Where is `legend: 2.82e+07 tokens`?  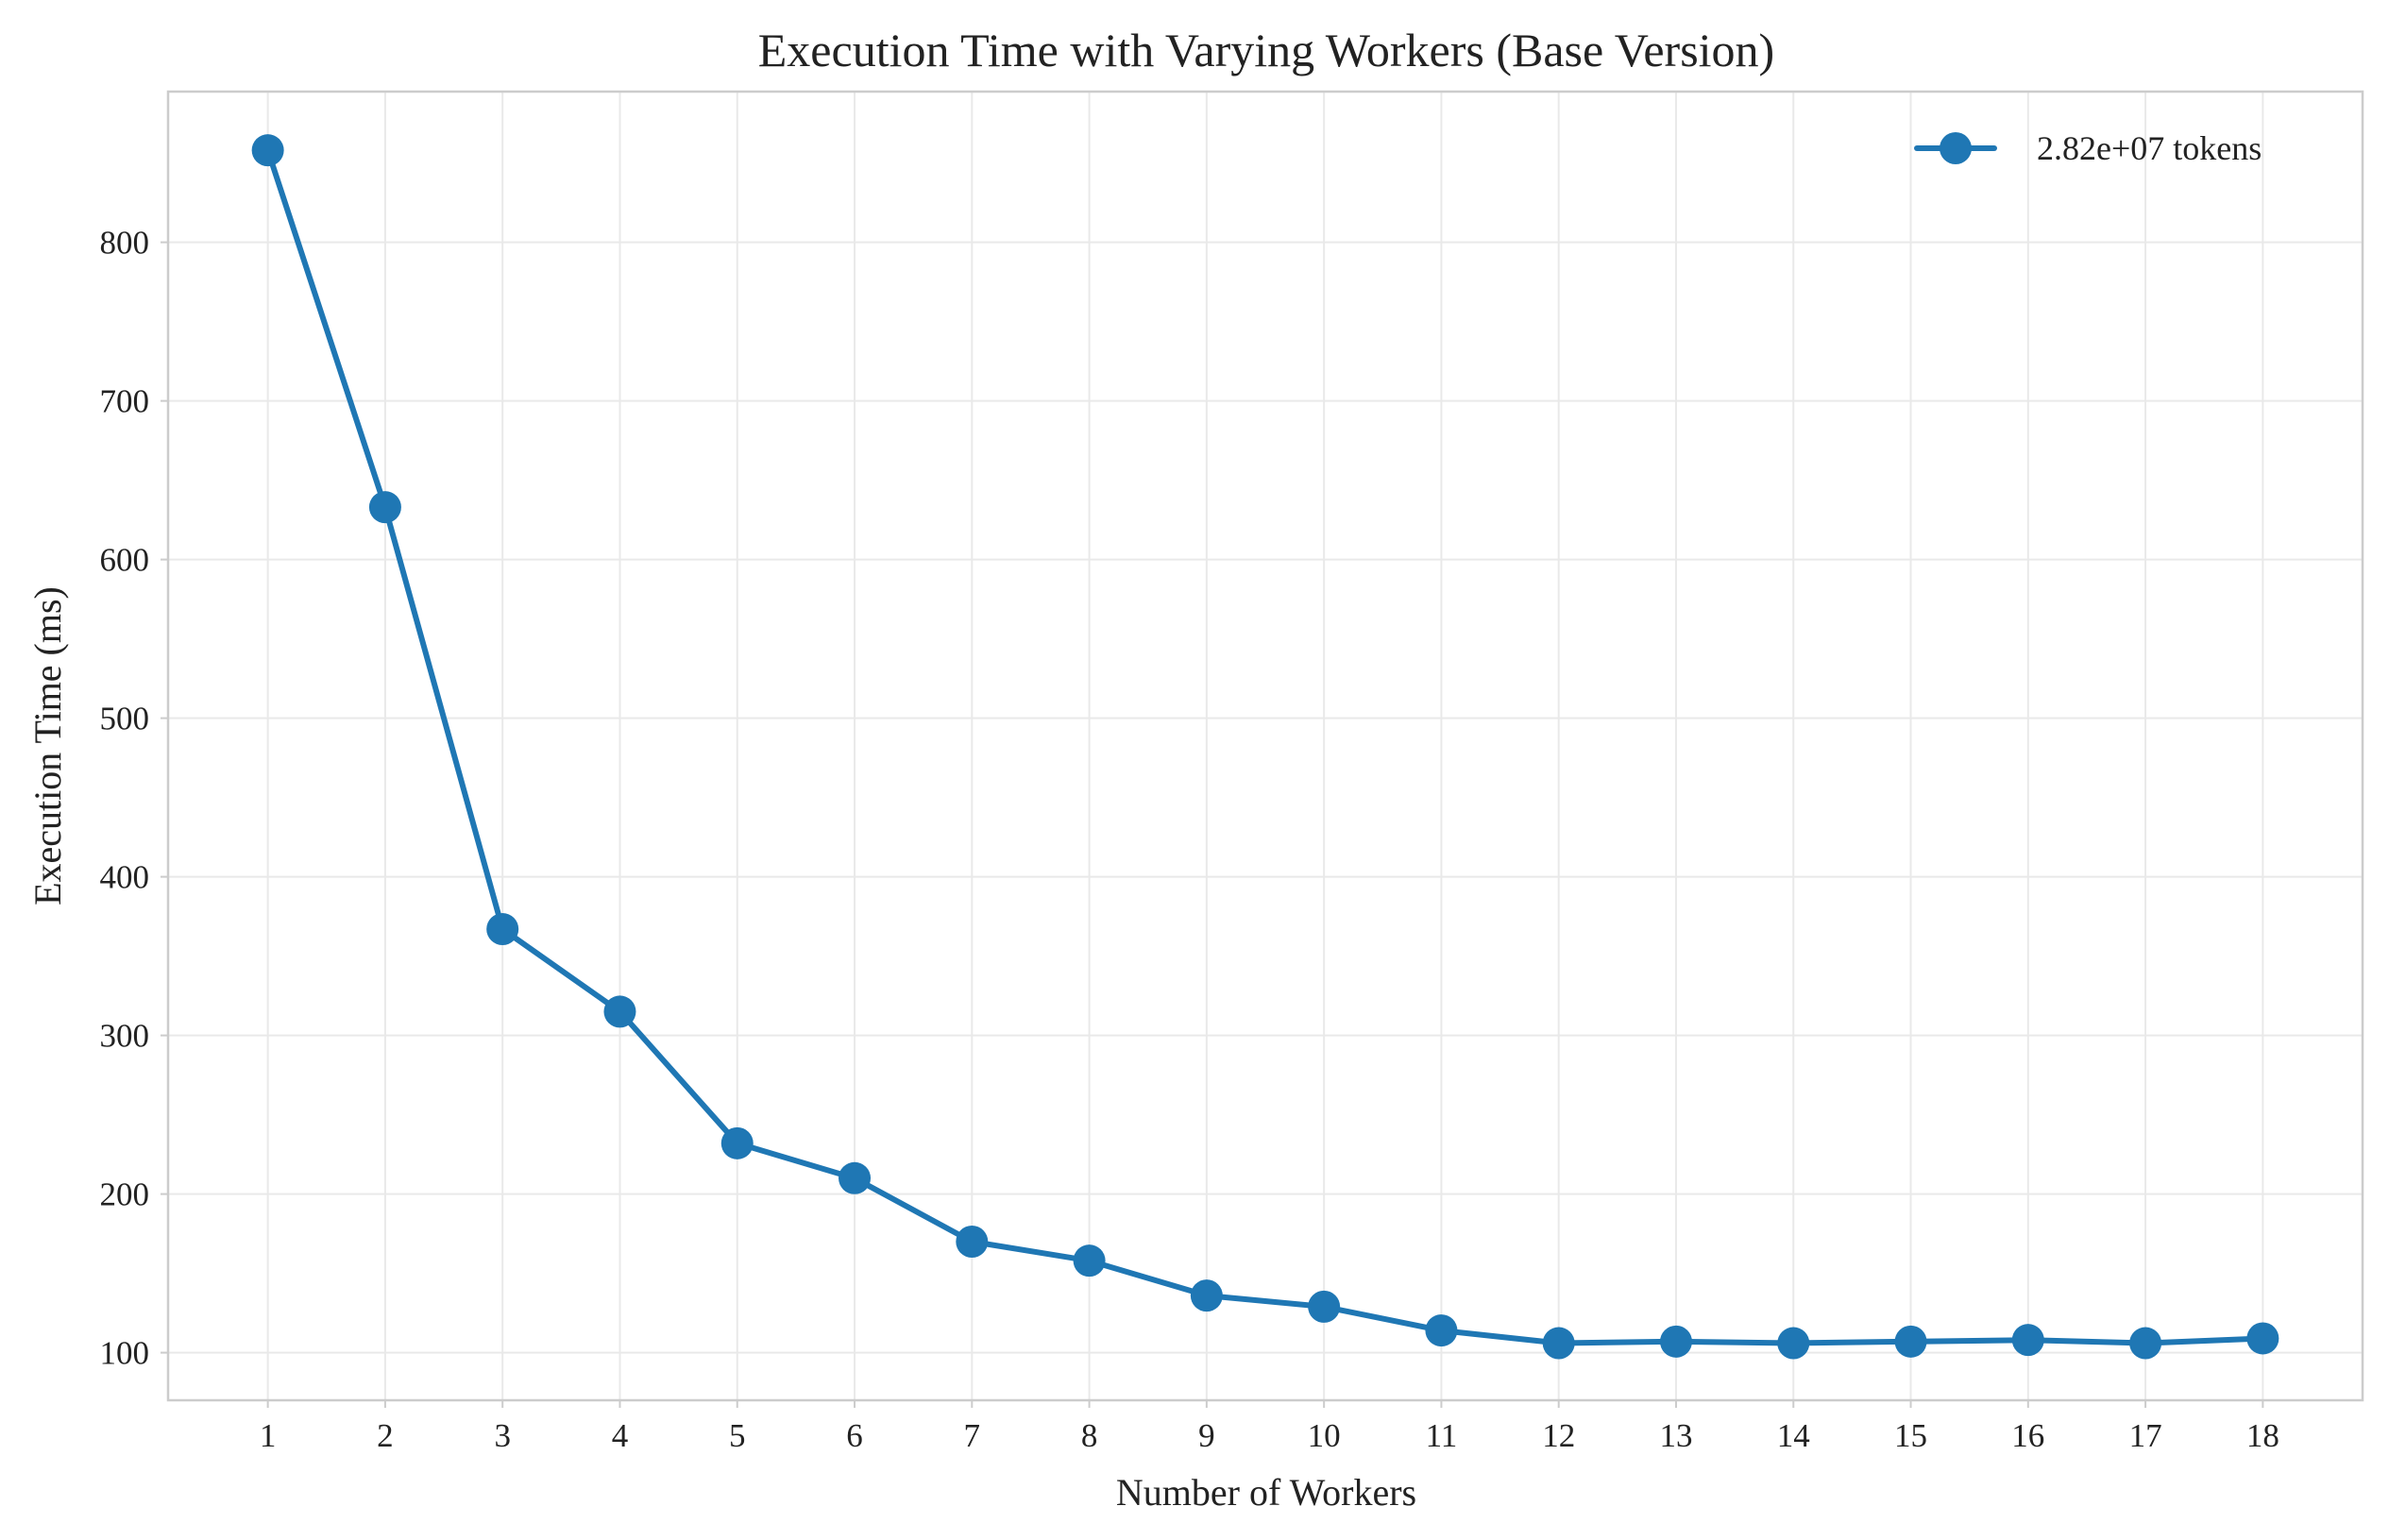 legend: 2.82e+07 tokens is located at coordinates (2088, 148).